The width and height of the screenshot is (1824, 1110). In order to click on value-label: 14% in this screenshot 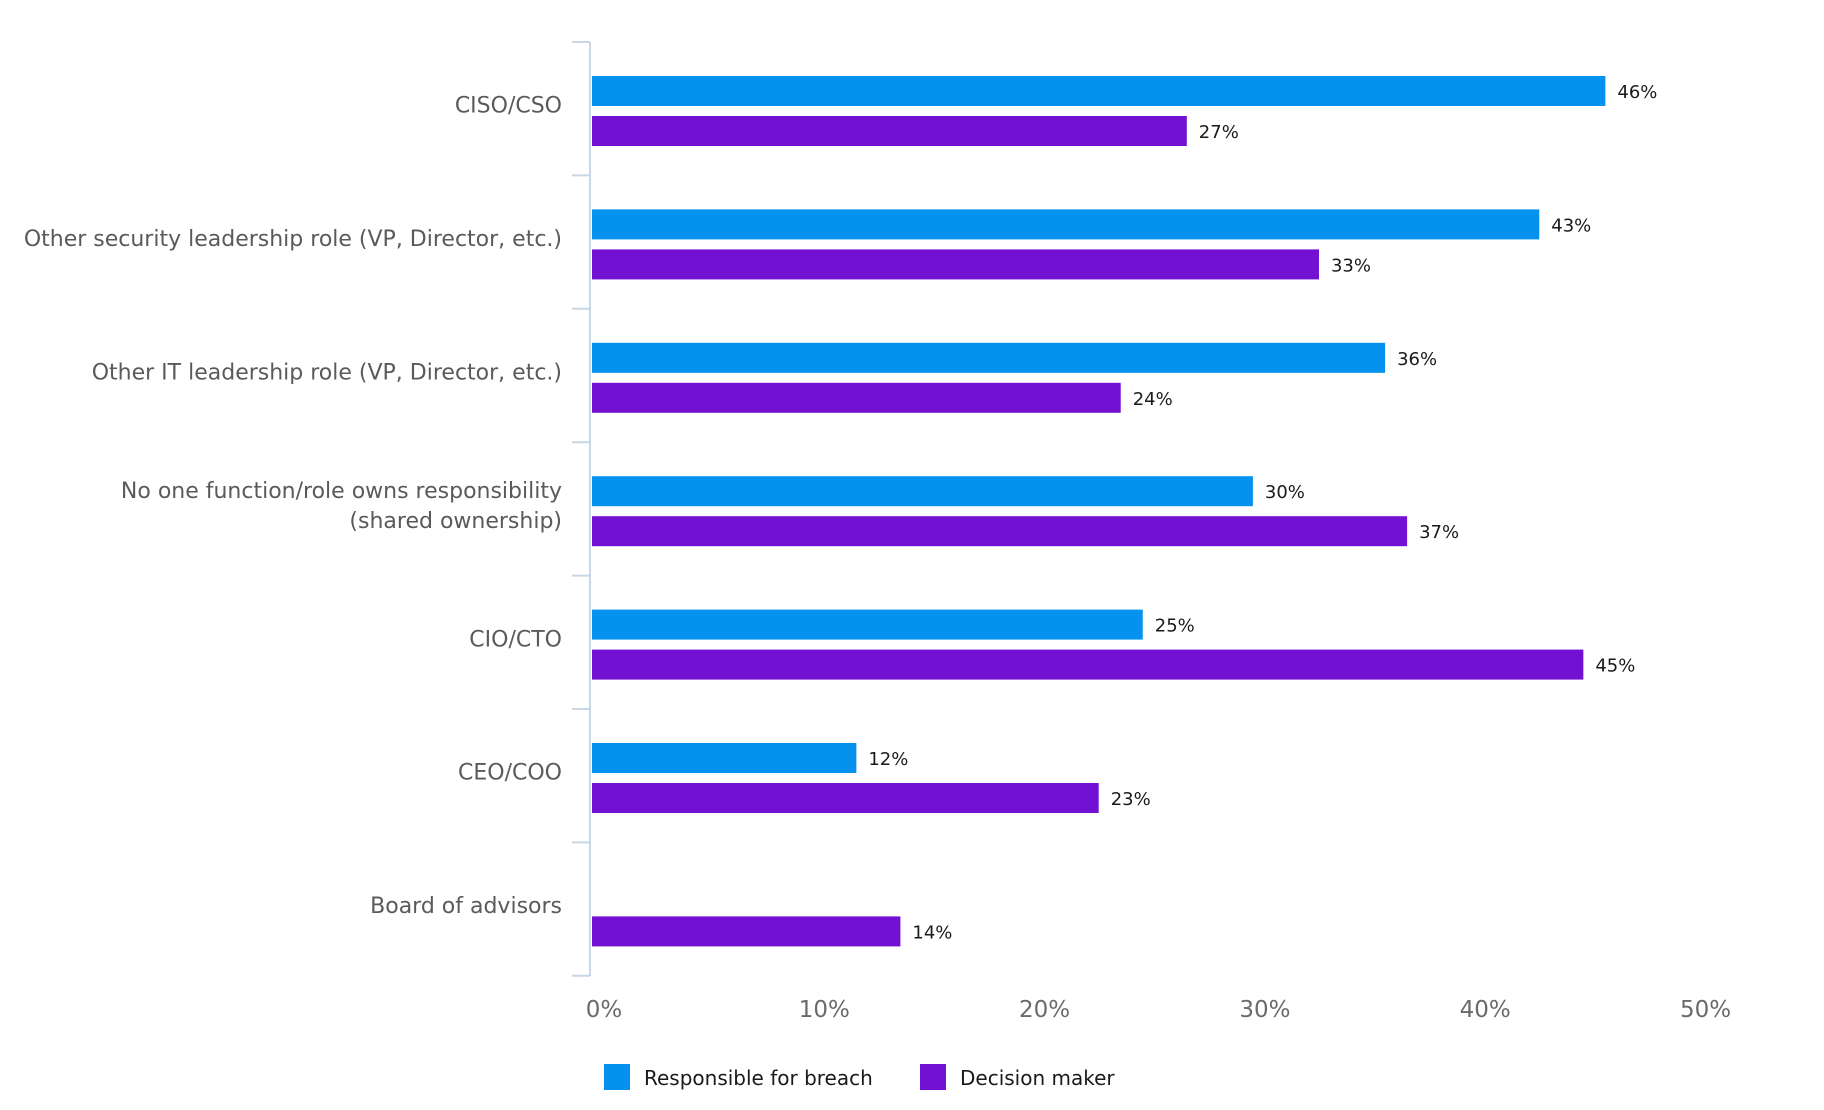, I will do `click(932, 932)`.